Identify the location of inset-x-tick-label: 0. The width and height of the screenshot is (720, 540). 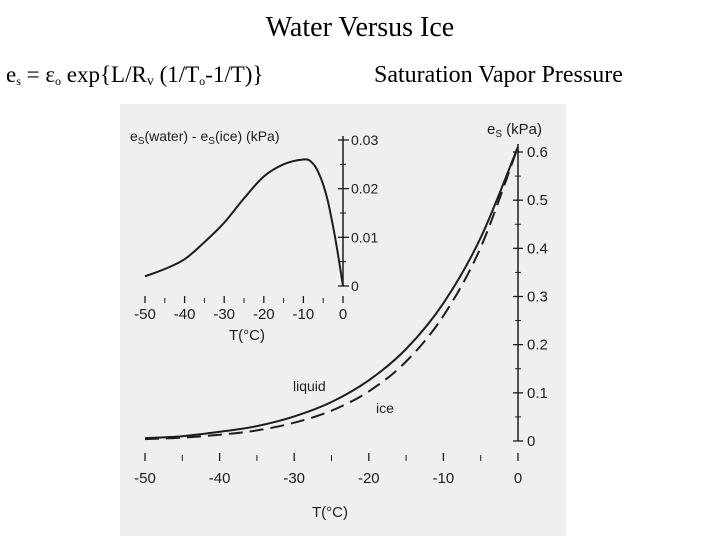
(343, 314).